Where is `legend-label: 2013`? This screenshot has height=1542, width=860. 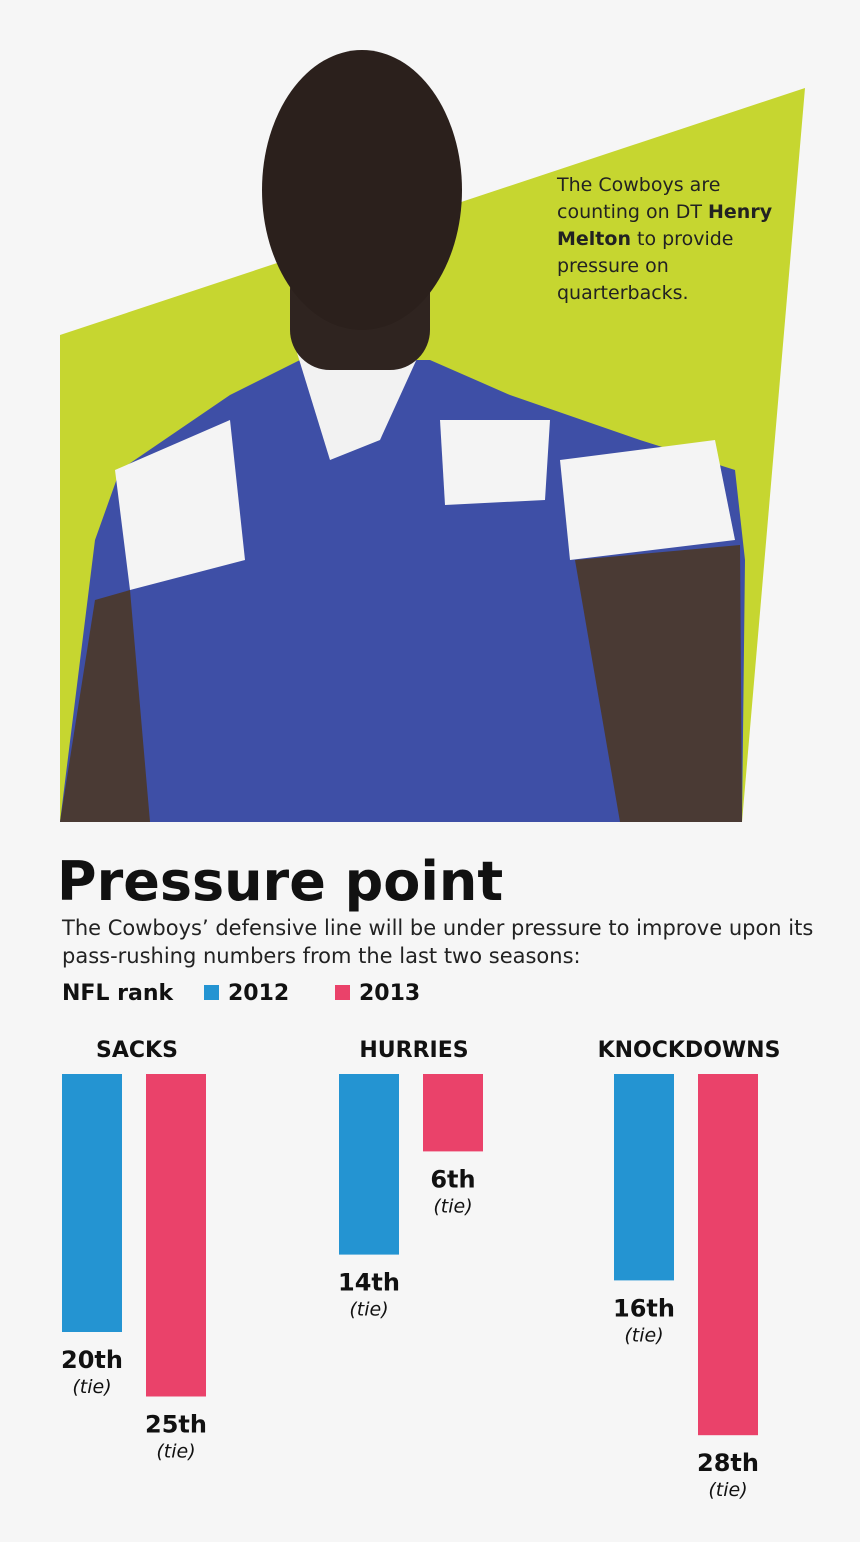
legend-label: 2013 is located at coordinates (389, 993).